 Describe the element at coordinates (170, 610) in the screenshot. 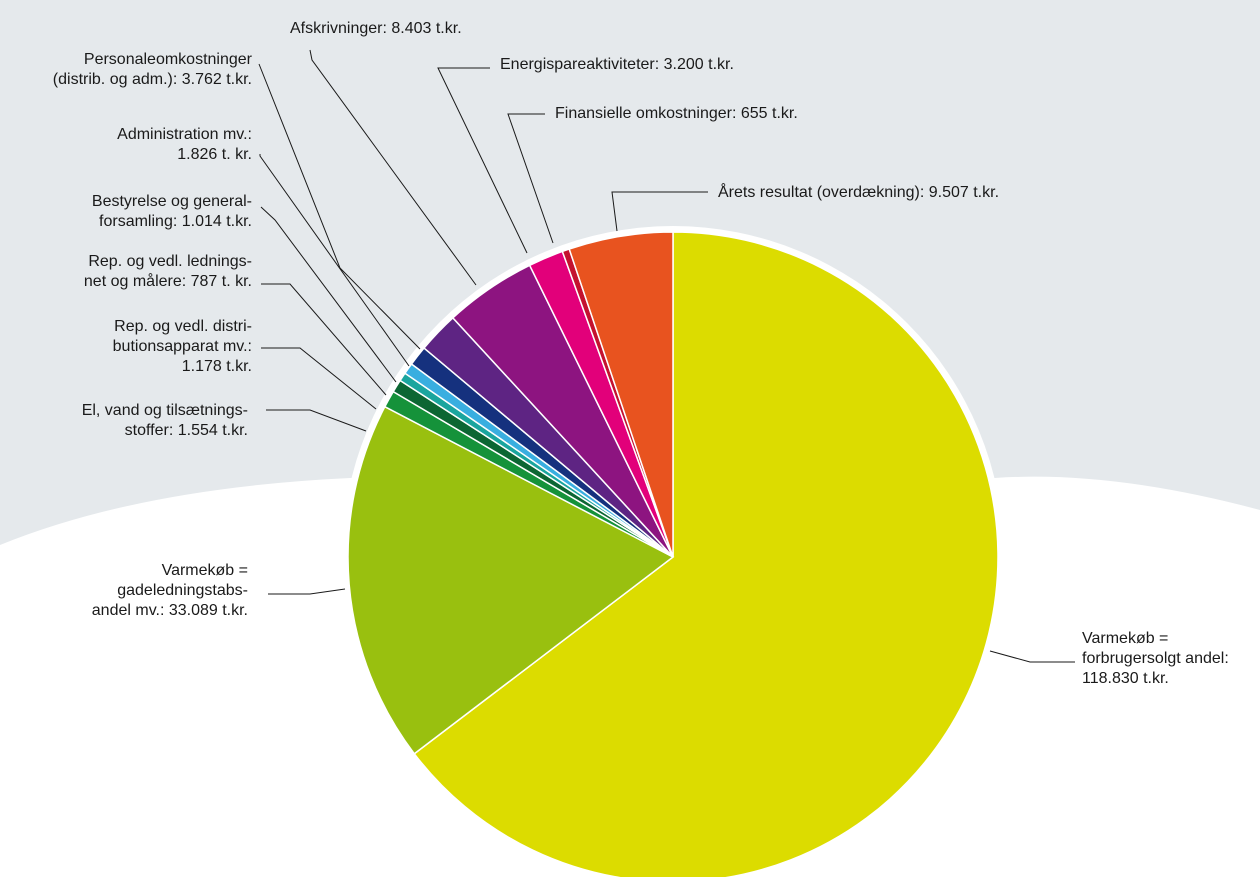

I see `slice-label-line: andel mv.: 33.089 t.kr.` at that location.